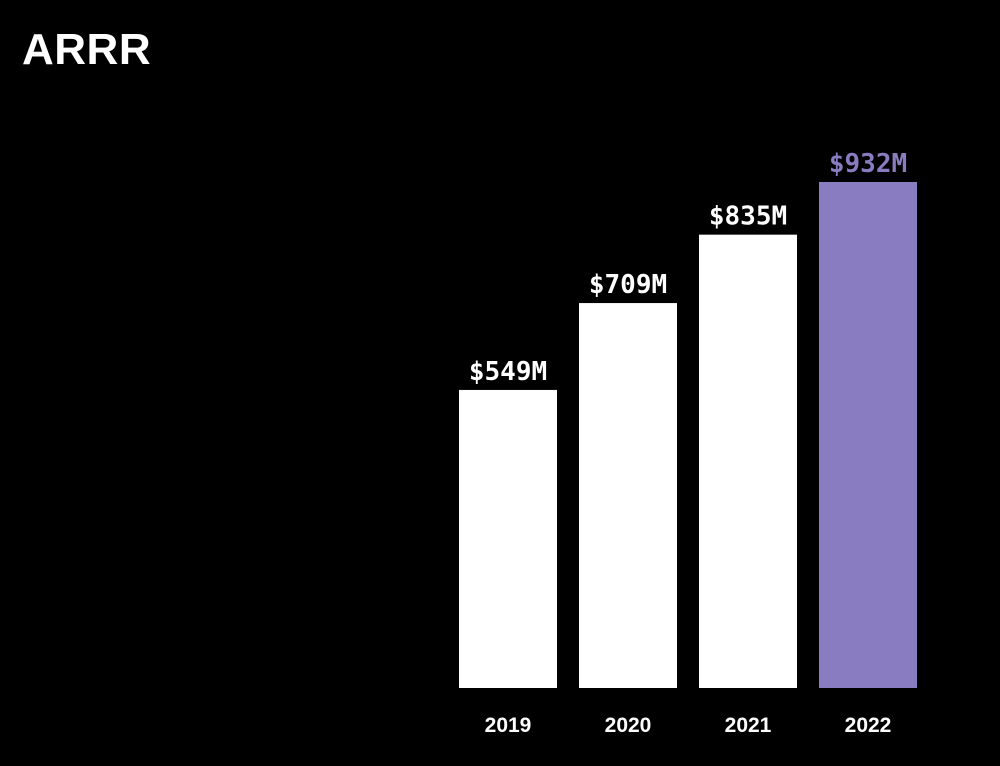  Describe the element at coordinates (508, 725) in the screenshot. I see `x-tick-label-2019: 2019` at that location.